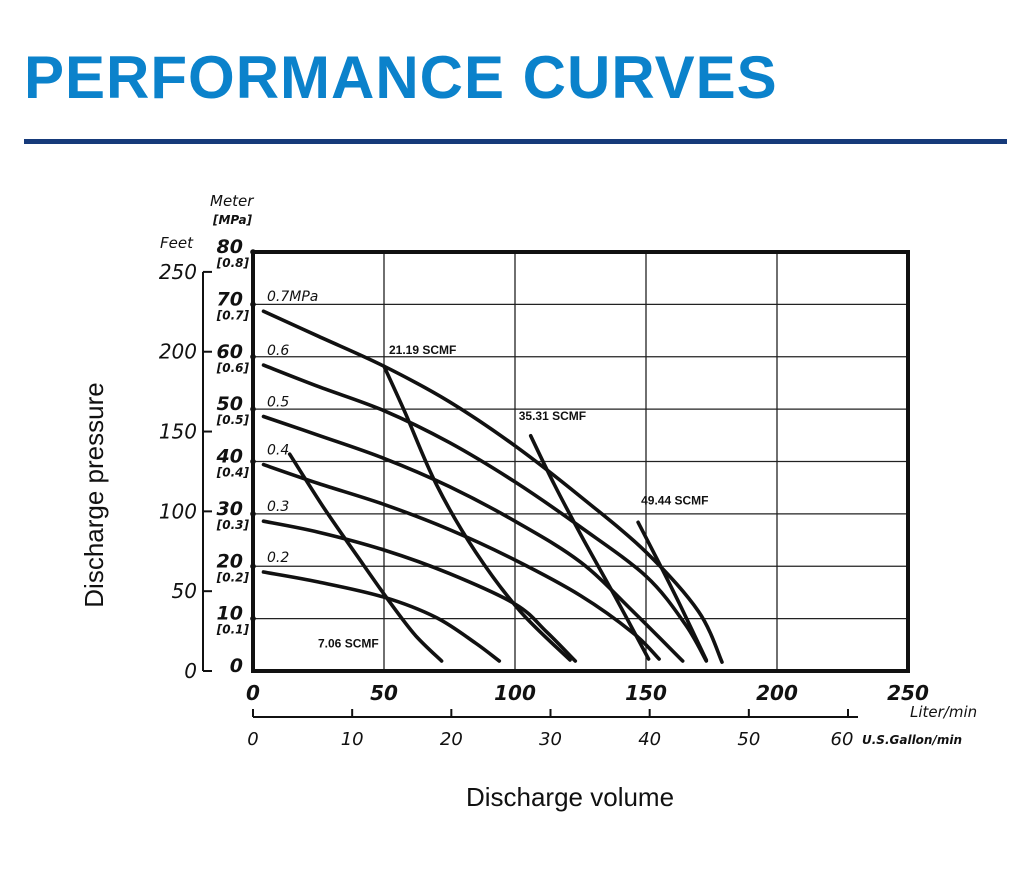 The height and width of the screenshot is (878, 1024). What do you see at coordinates (348, 643) in the screenshot?
I see `air-consumption-label-0: 7.06 SCMF` at bounding box center [348, 643].